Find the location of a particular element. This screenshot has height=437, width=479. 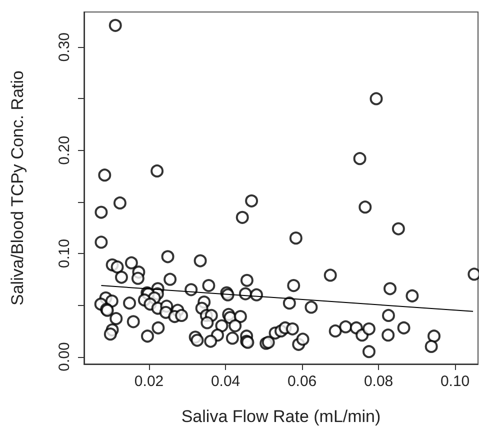

y-tick-label: 0.10 is located at coordinates (64, 253).